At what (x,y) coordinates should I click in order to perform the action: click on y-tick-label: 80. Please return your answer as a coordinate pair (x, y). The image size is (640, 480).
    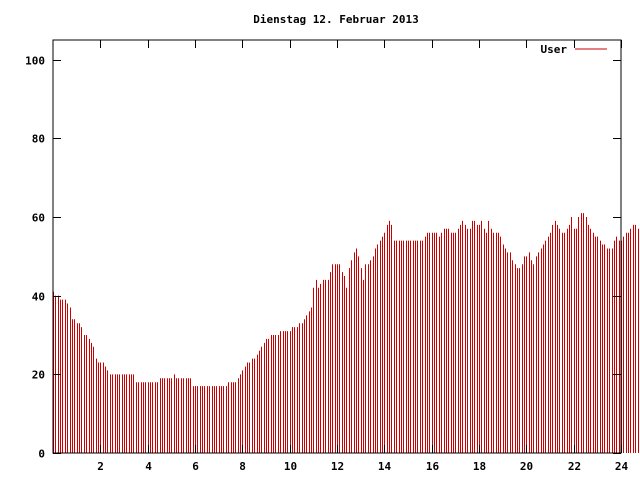
    Looking at the image, I should click on (38, 139).